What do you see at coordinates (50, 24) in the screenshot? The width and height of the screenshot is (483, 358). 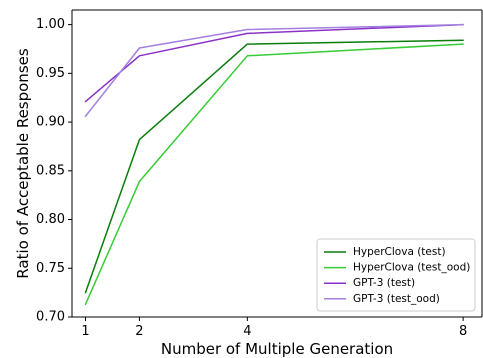 I see `y-tick-label: 1.00` at bounding box center [50, 24].